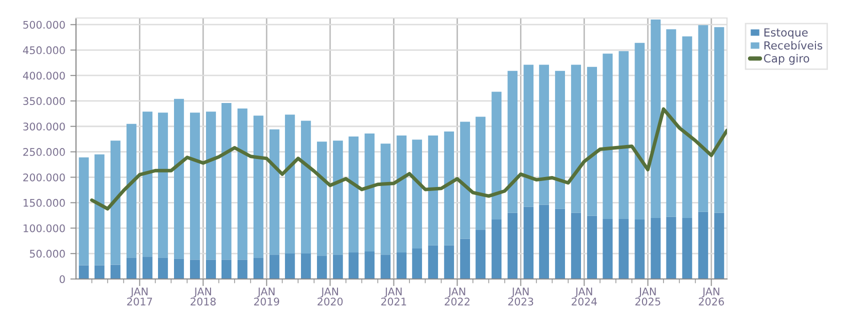  What do you see at coordinates (267, 297) in the screenshot?
I see `x-tick-label: JAN 2019` at bounding box center [267, 297].